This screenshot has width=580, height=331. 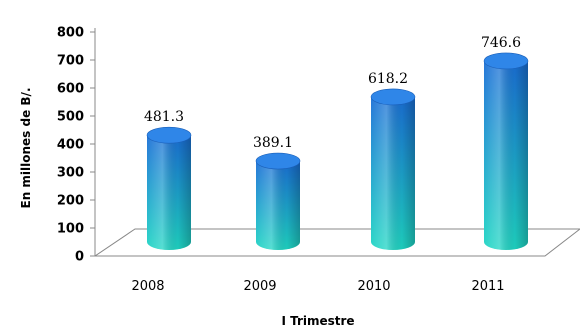 What do you see at coordinates (70, 117) in the screenshot?
I see `y-tick-label: 500` at bounding box center [70, 117].